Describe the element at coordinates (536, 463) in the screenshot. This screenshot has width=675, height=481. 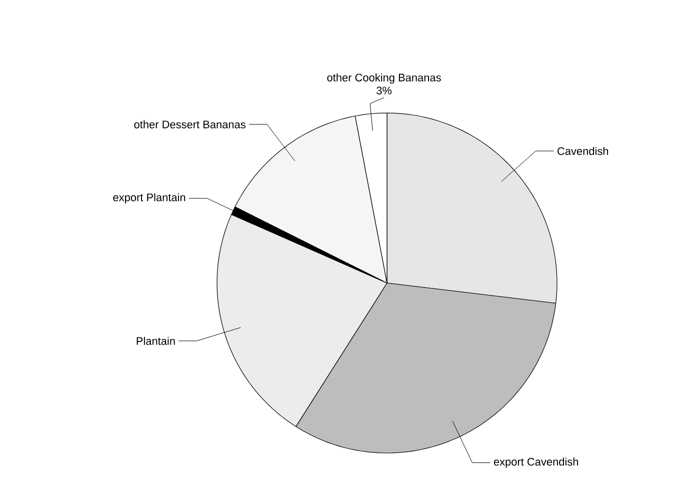
I see `slice-label: export Cavendish` at that location.